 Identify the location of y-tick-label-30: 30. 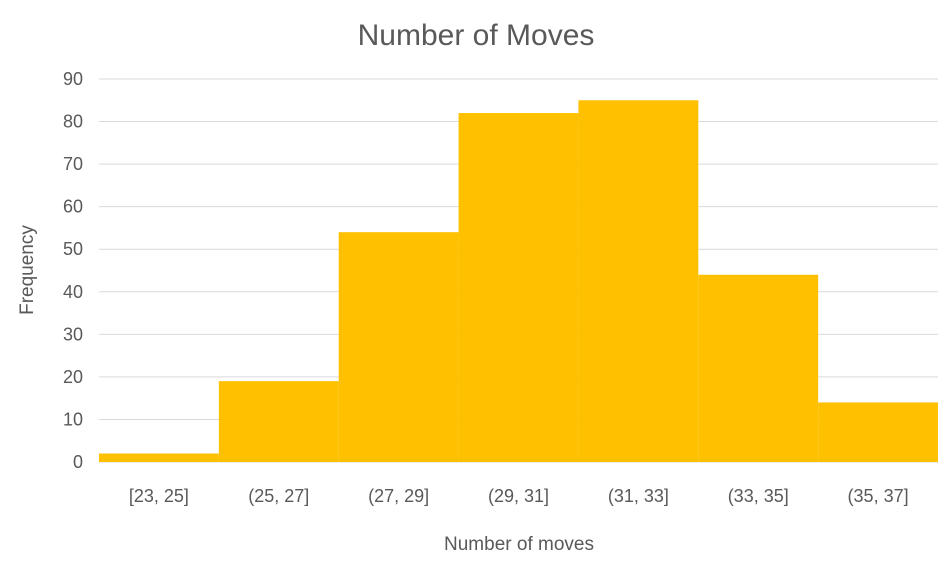
(73, 334).